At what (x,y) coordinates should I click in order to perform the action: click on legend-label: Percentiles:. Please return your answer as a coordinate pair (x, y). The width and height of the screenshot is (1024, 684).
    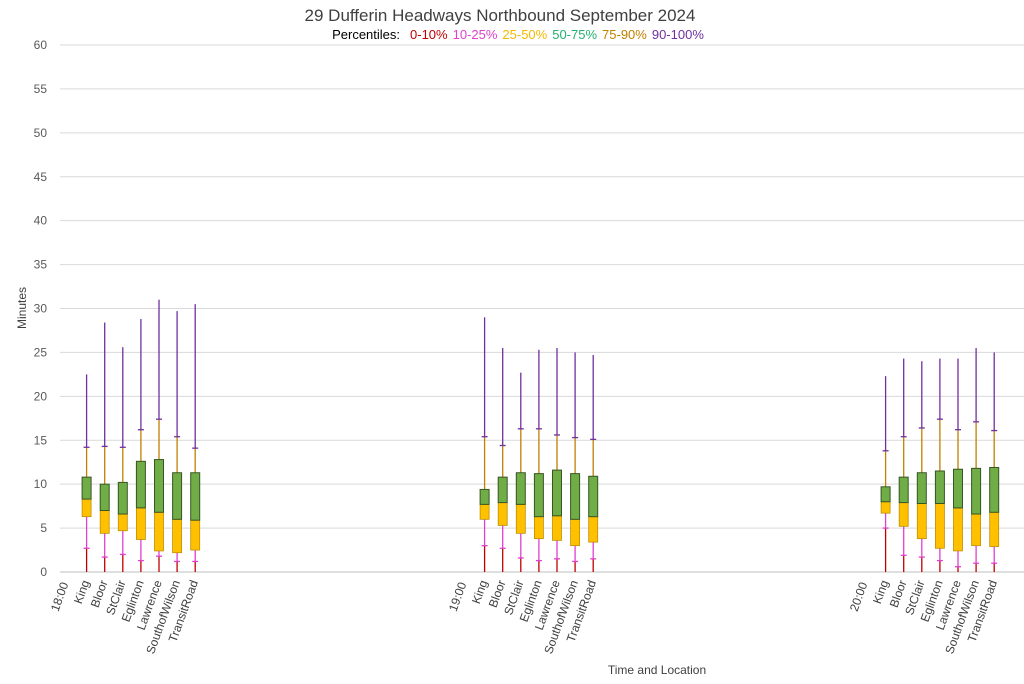
    Looking at the image, I should click on (366, 34).